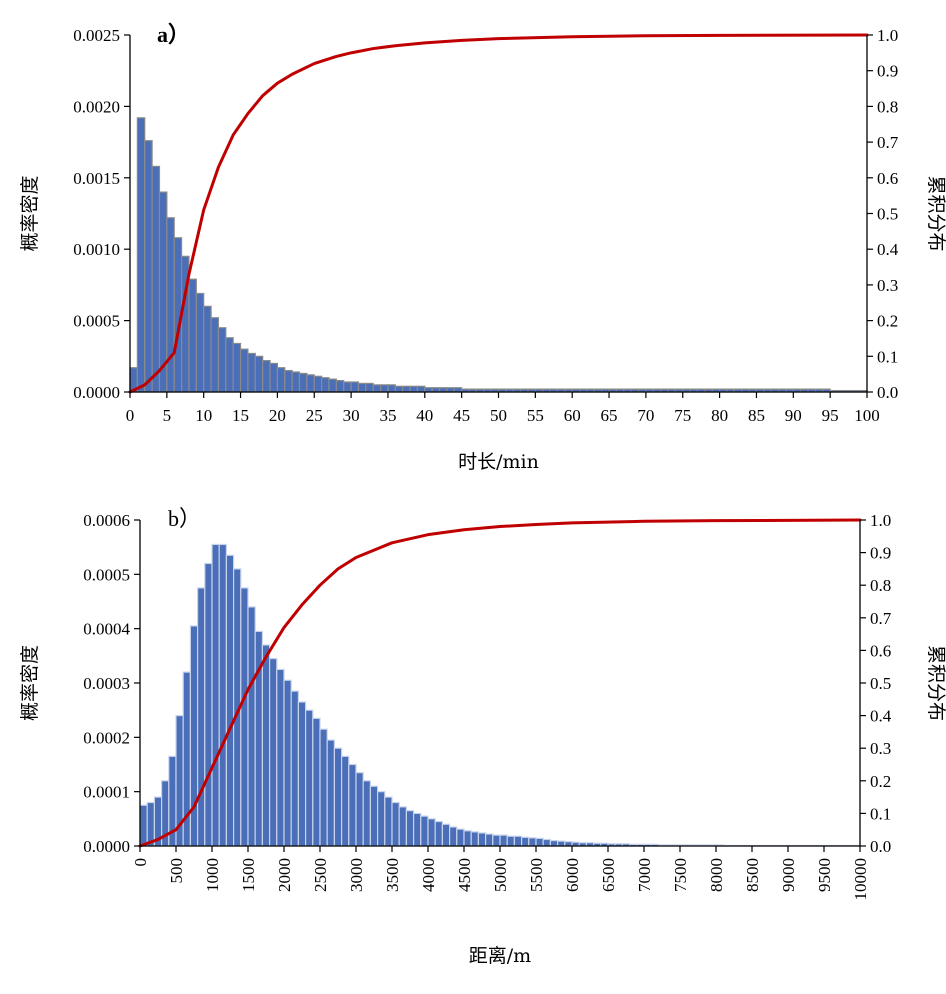 Image resolution: width=946 pixels, height=994 pixels. Describe the element at coordinates (106, 792) in the screenshot. I see `y-tick-label: 0.0001` at that location.